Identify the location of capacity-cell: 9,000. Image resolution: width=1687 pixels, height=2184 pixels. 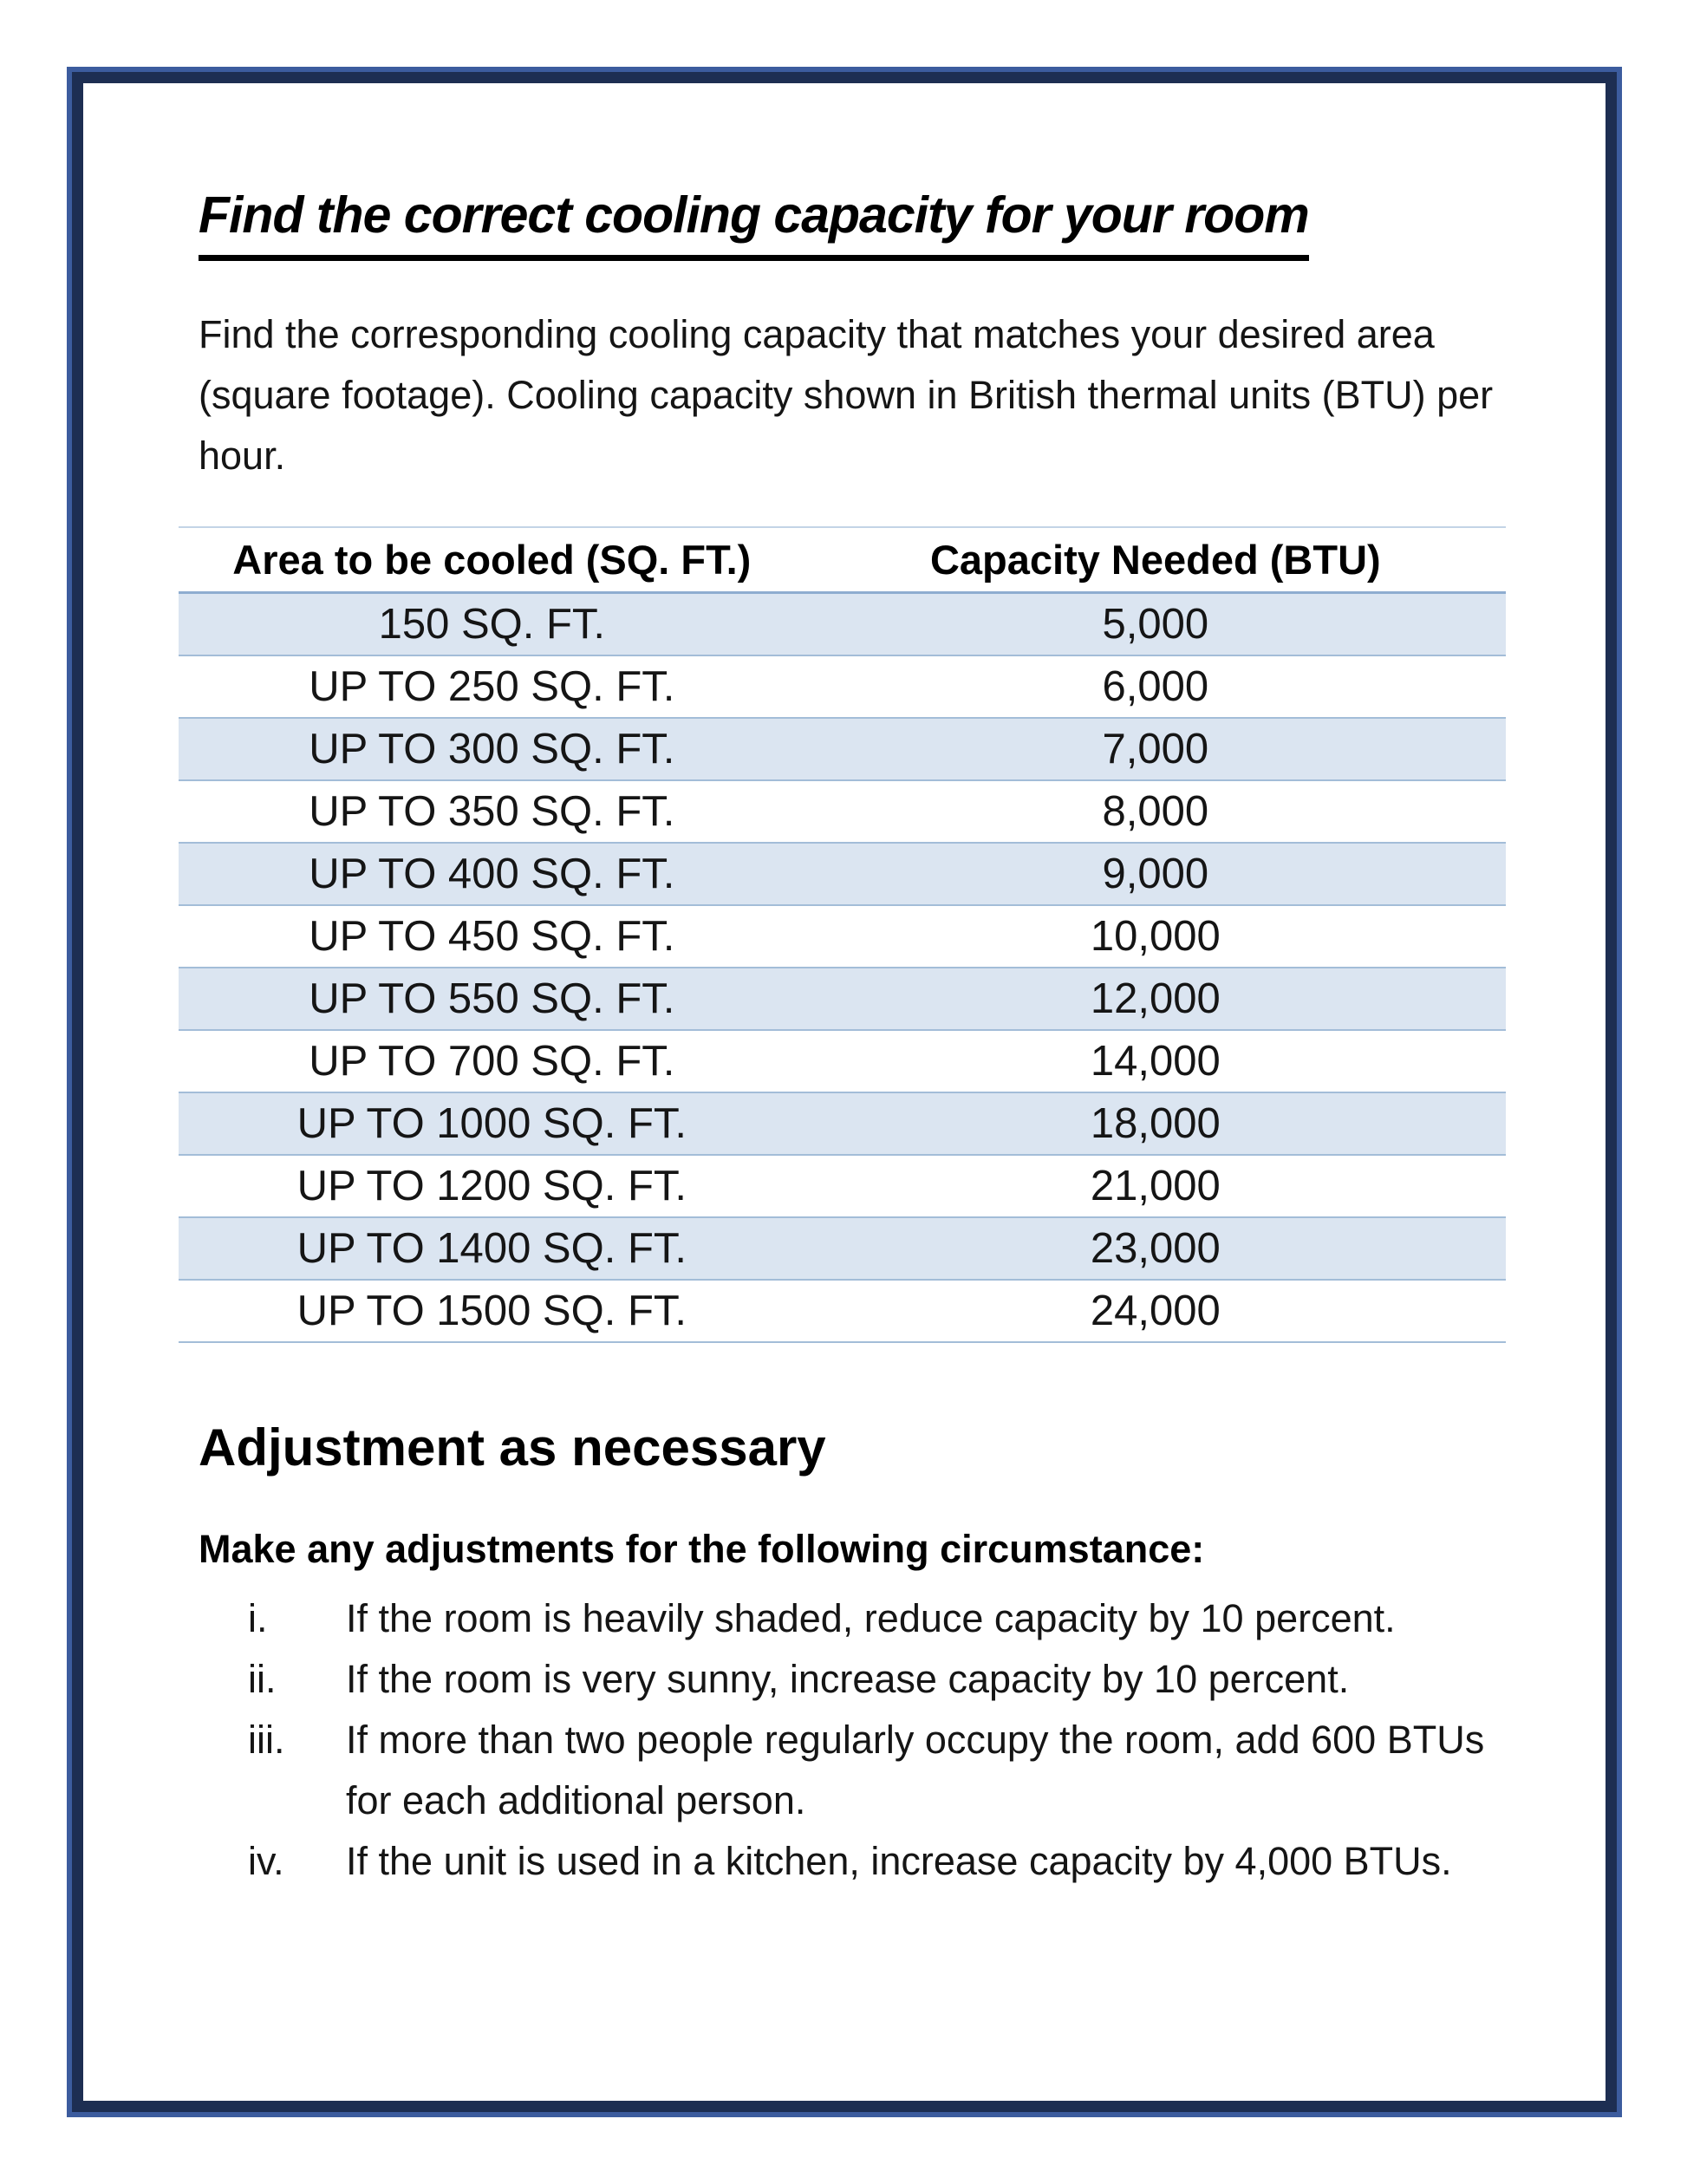
(1155, 873).